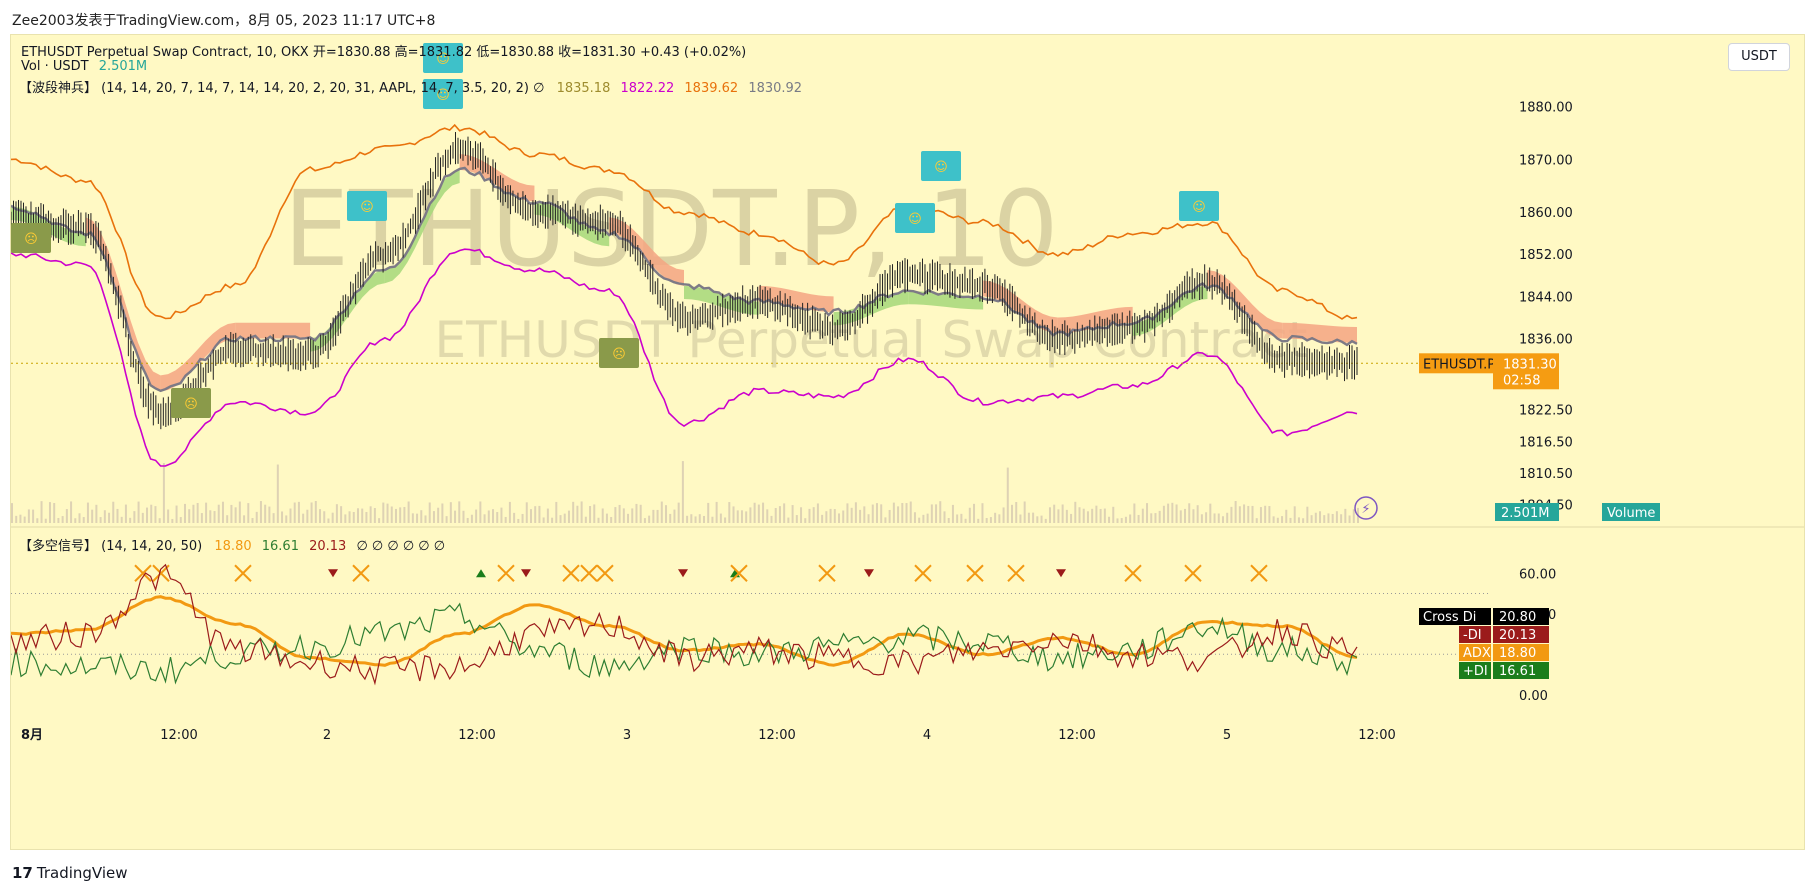 The width and height of the screenshot is (1815, 896). What do you see at coordinates (443, 59) in the screenshot?
I see `smiling-face-icon-4: ☺` at bounding box center [443, 59].